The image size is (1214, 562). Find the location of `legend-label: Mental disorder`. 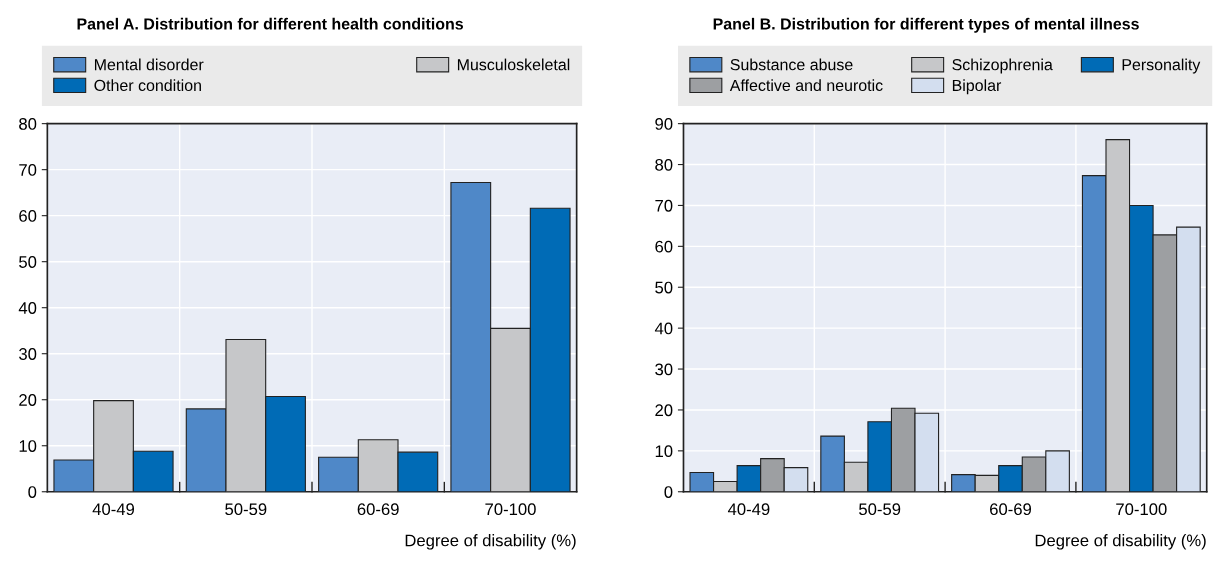

legend-label: Mental disorder is located at coordinates (149, 64).